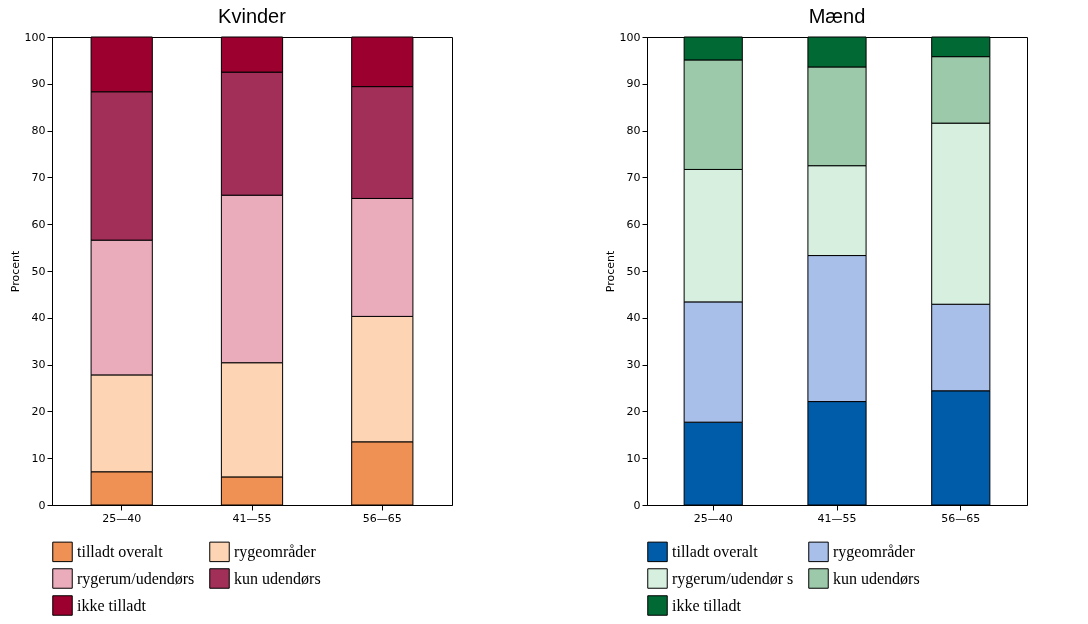  Describe the element at coordinates (136, 578) in the screenshot. I see `legend-label: rygerum/udendørs` at that location.